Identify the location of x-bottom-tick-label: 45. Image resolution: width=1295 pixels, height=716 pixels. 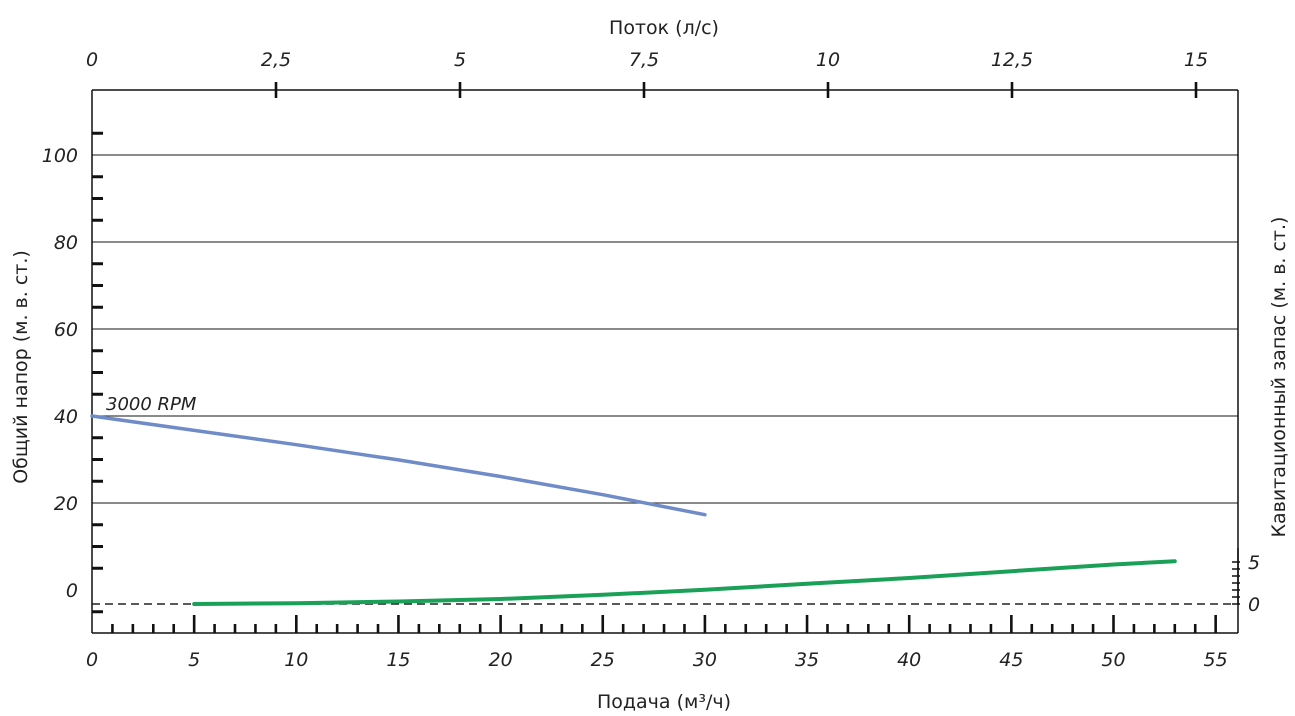
(1011, 660).